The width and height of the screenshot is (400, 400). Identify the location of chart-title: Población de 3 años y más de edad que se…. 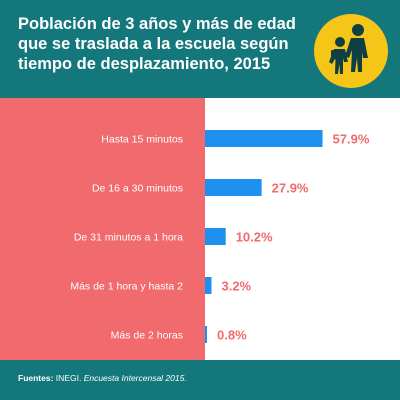
(163, 44).